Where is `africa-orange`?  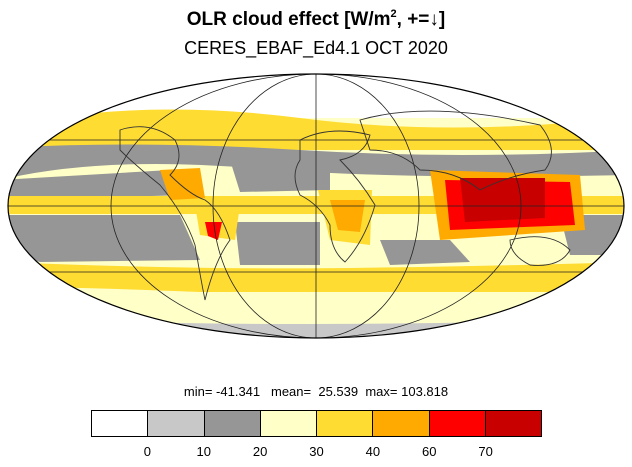 africa-orange is located at coordinates (347, 216).